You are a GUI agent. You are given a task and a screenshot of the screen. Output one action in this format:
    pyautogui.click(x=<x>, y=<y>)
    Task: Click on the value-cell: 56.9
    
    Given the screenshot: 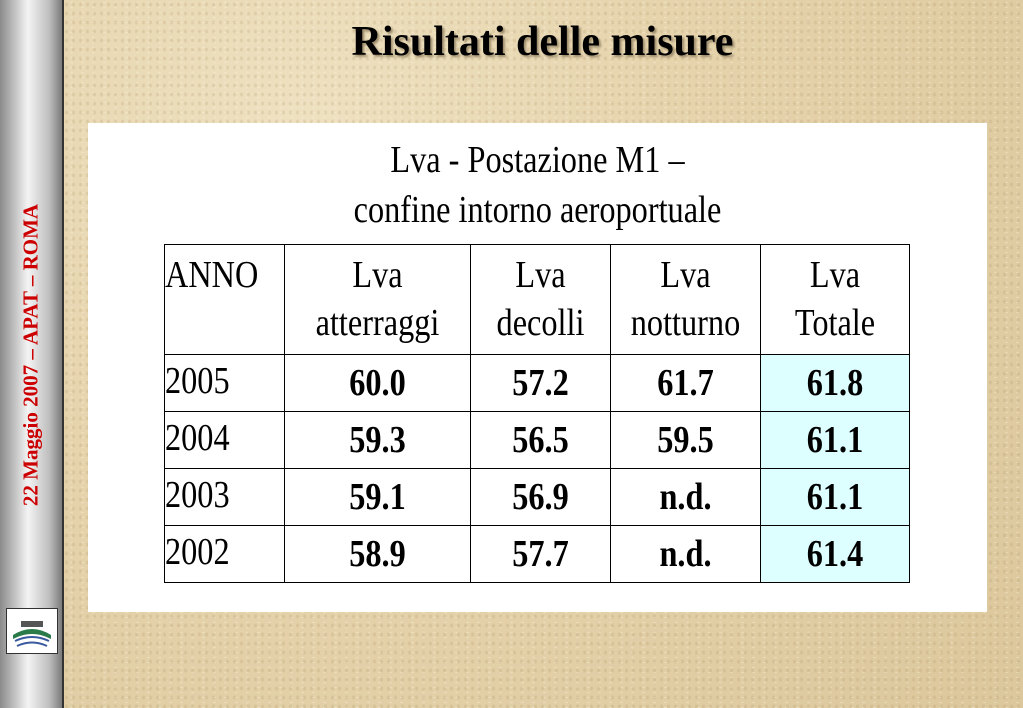 What is the action you would take?
    pyautogui.click(x=540, y=497)
    